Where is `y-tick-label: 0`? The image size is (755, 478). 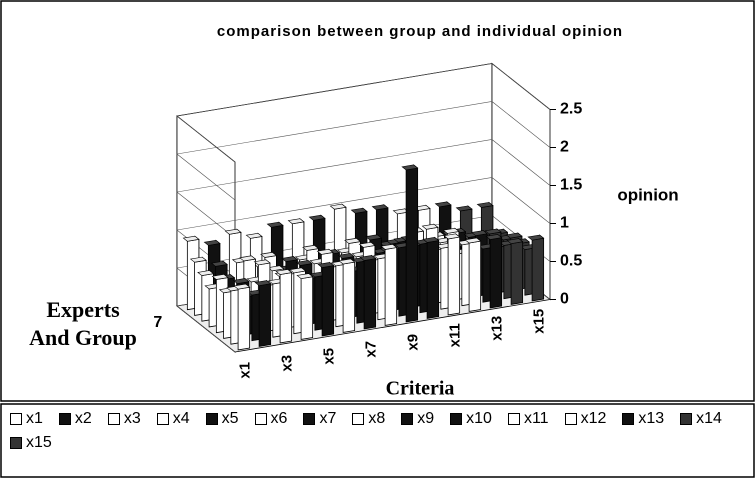 y-tick-label: 0 is located at coordinates (564, 299).